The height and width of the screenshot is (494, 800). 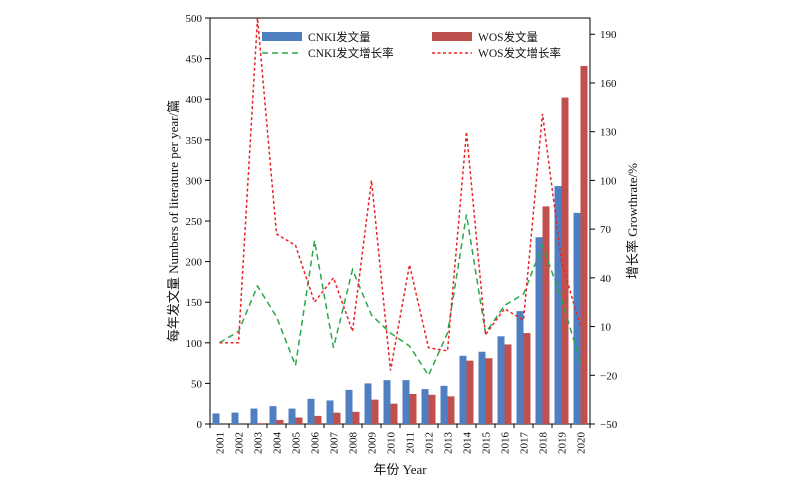 I want to click on y2-axis-title: 增长率 Growthrate/%, so click(x=632, y=221).